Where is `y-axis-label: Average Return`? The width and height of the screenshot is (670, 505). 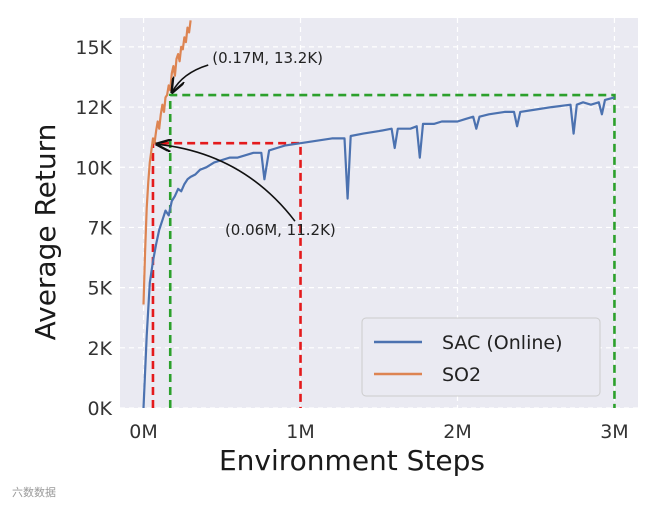 y-axis-label: Average Return is located at coordinates (45, 232).